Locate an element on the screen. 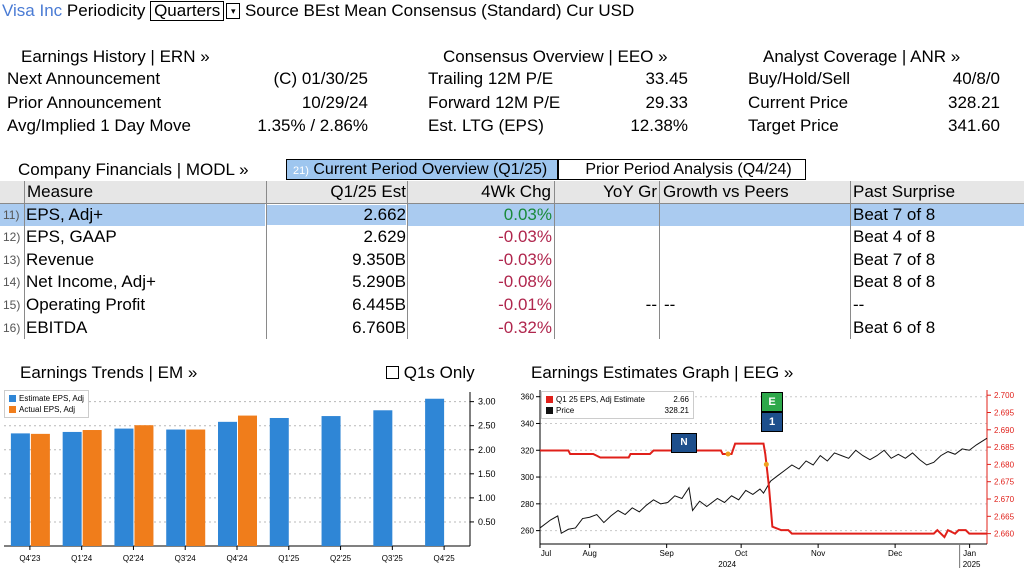  y-tick-label: 0.50 is located at coordinates (487, 522).